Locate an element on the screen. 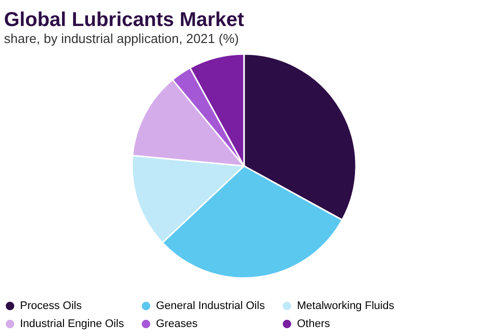 The height and width of the screenshot is (336, 488). chart-subtitle: share, by industrial application, 2021 (%) is located at coordinates (121, 38).